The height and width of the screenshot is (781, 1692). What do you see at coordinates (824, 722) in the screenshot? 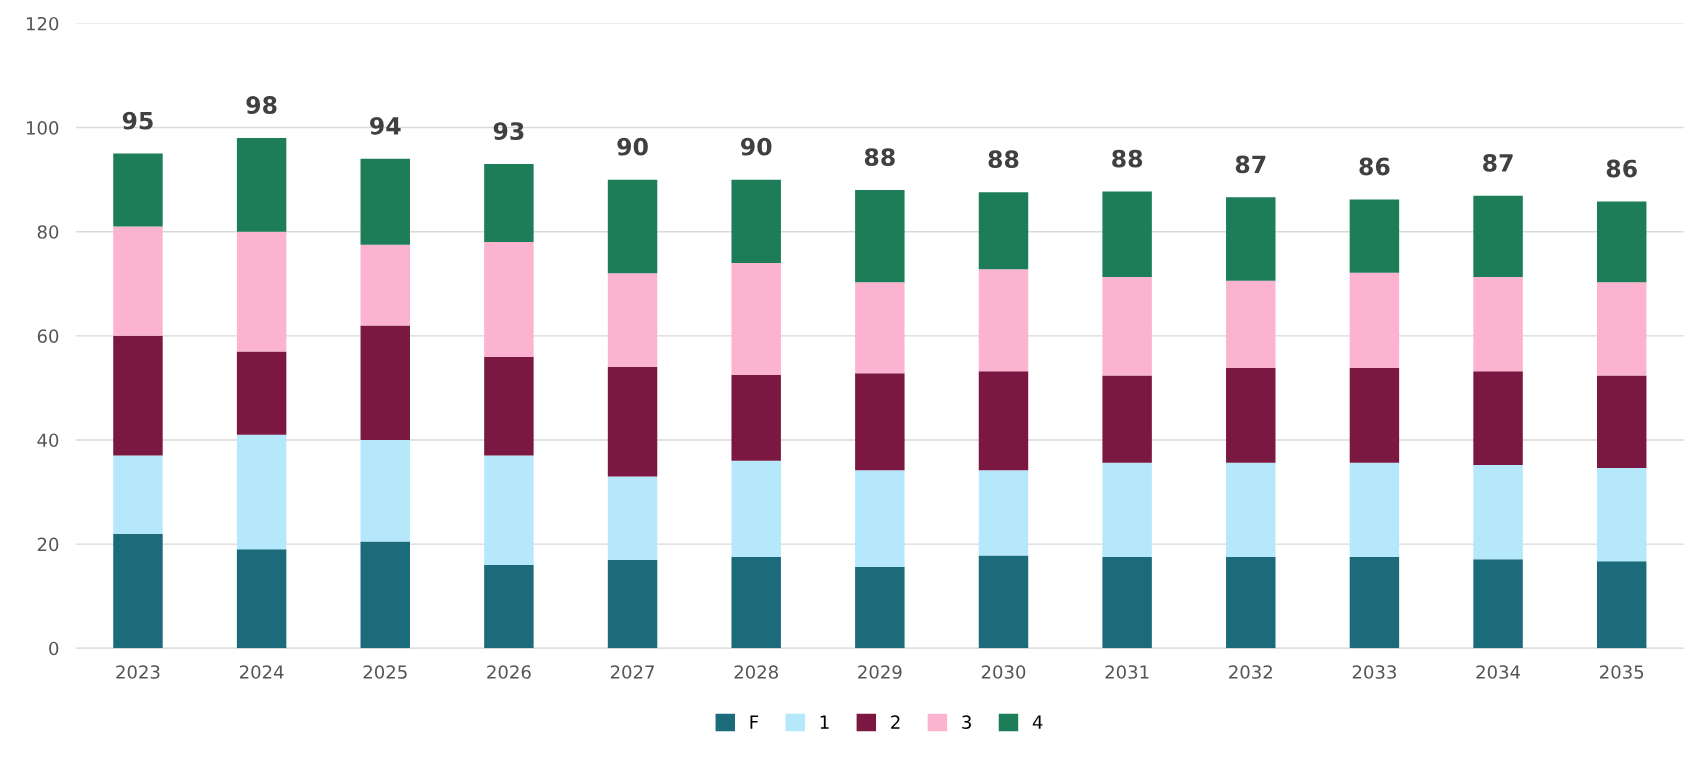
I see `legend-label: 1` at bounding box center [824, 722].